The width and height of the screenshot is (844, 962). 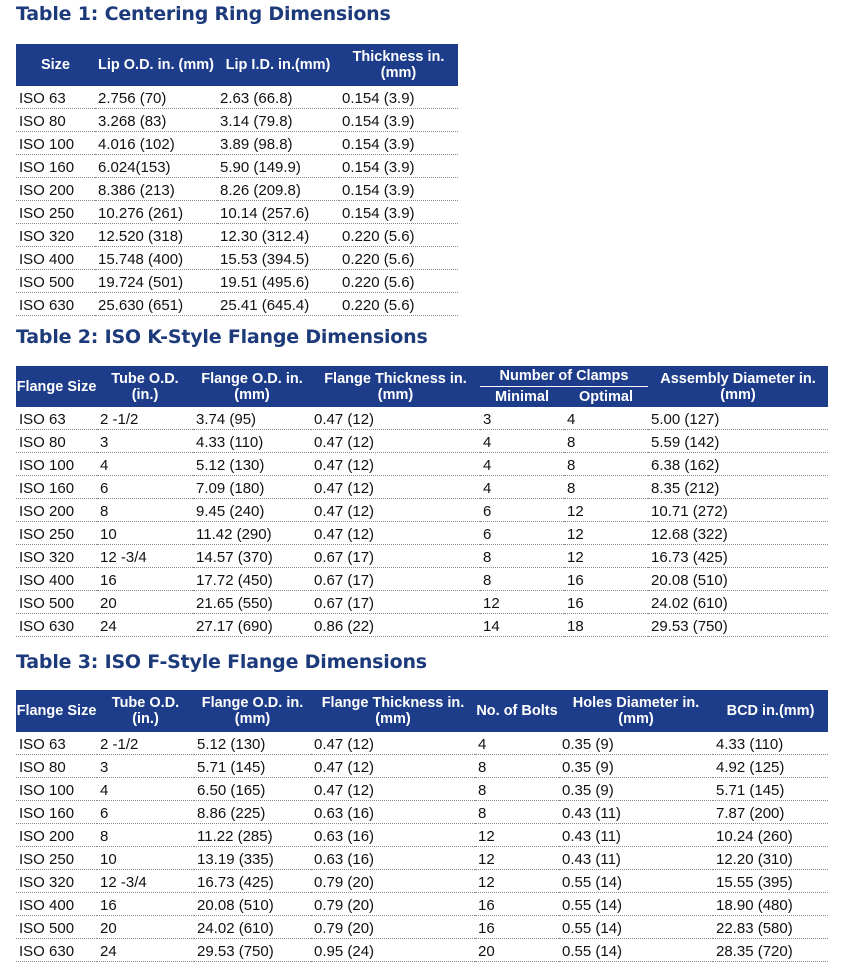 What do you see at coordinates (55, 65) in the screenshot?
I see `column-header-size: Size` at bounding box center [55, 65].